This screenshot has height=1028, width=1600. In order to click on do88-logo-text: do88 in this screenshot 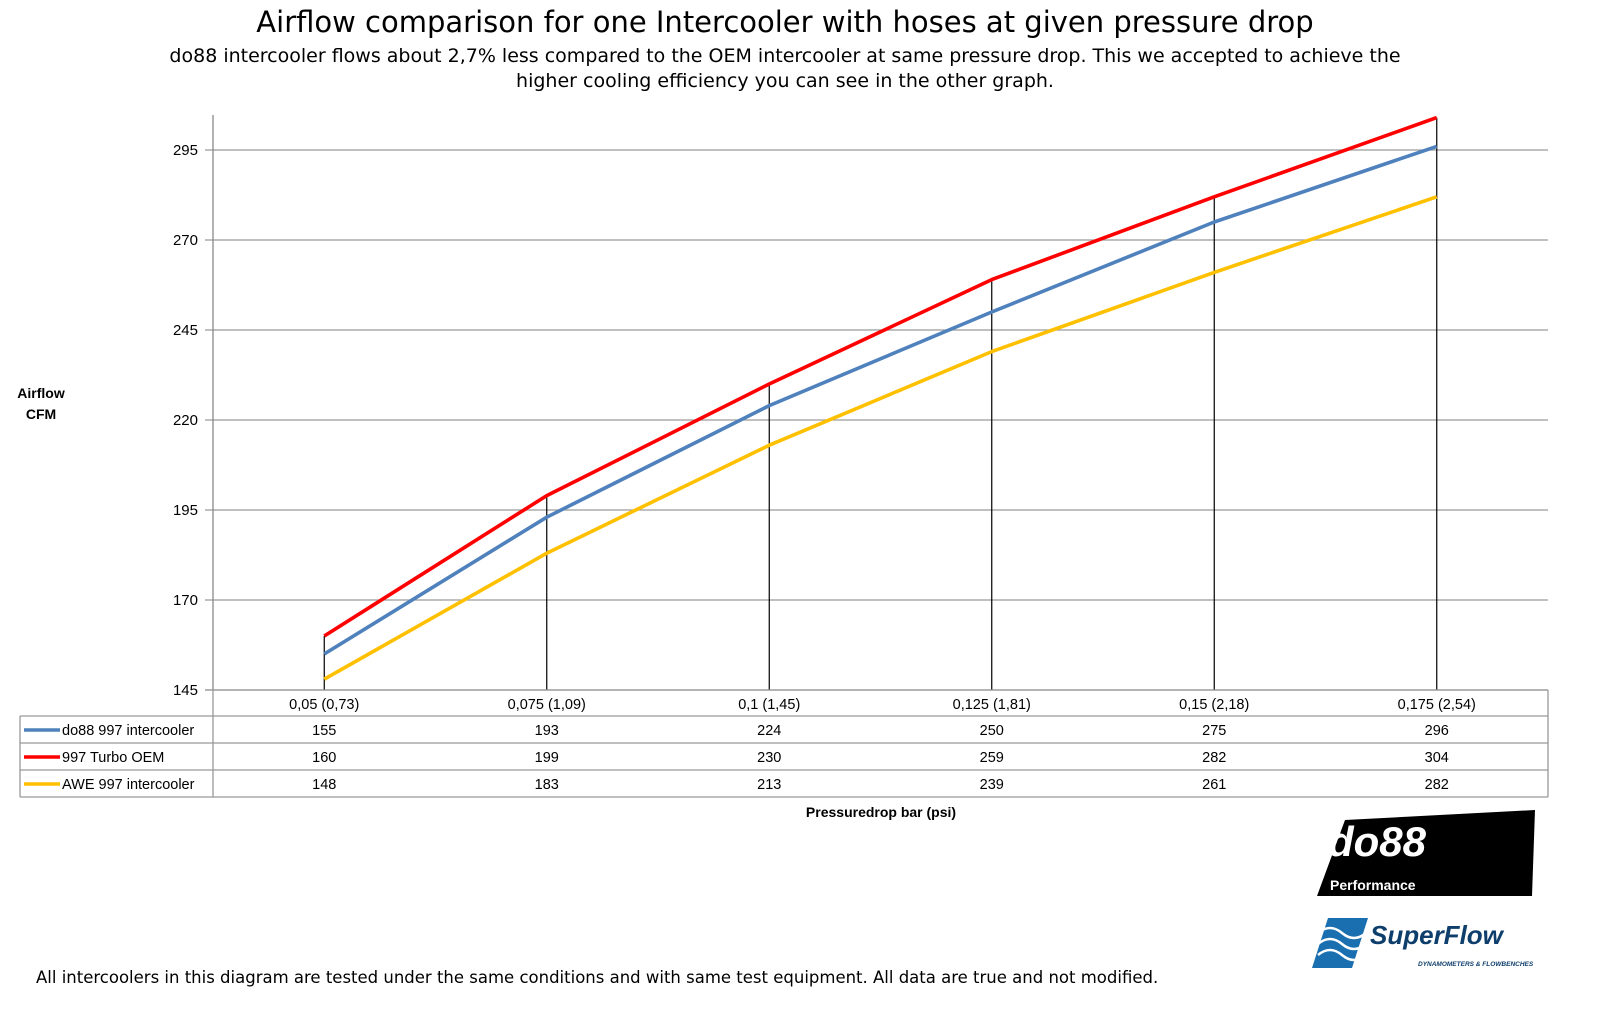, I will do `click(1377, 841)`.